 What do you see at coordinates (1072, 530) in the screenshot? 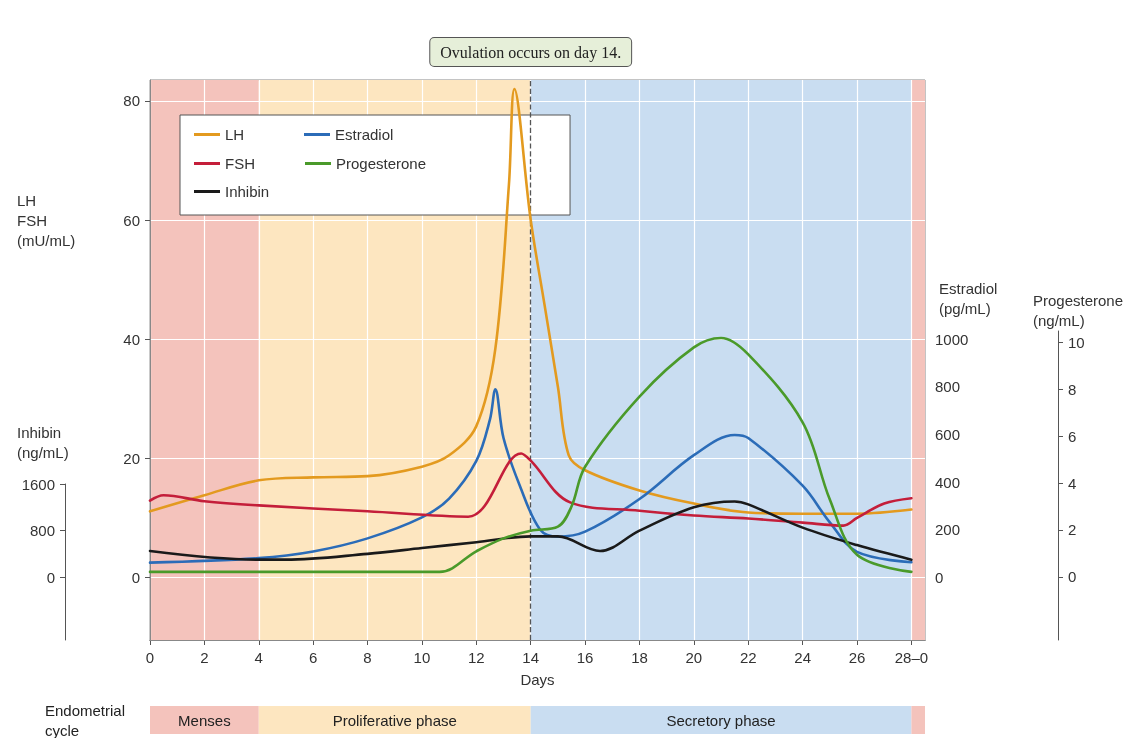
I see `y-tick-label: 2` at bounding box center [1072, 530].